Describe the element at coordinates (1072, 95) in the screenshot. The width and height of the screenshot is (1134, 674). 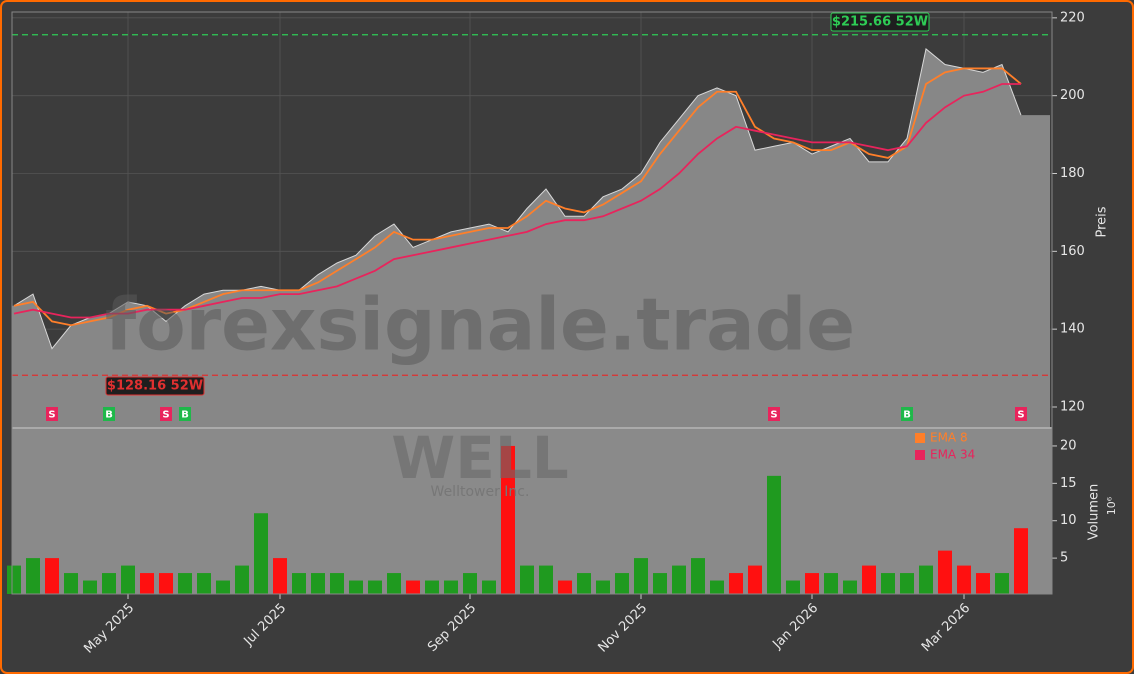
I see `y-tick-label: 200` at that location.